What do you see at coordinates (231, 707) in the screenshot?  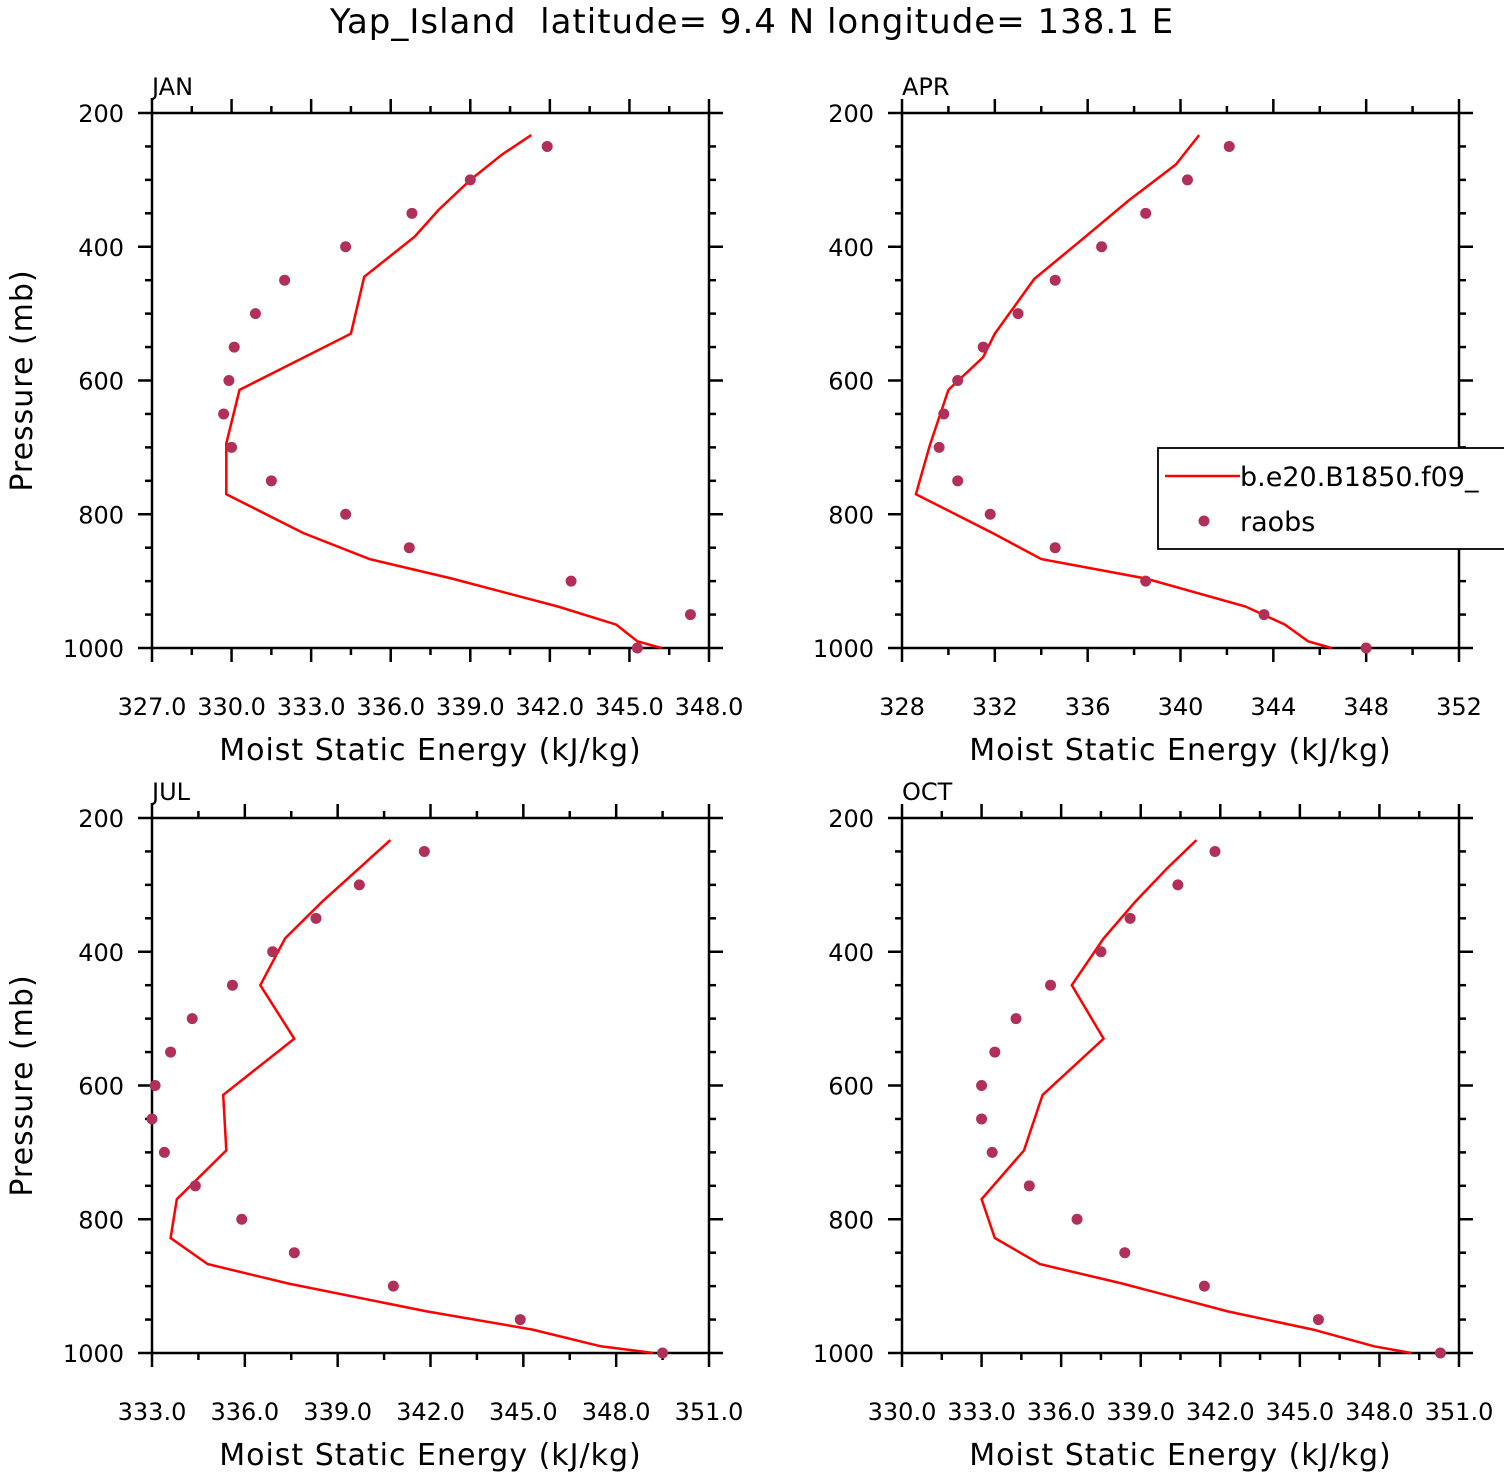 I see `x-tick-label: 330.0` at bounding box center [231, 707].